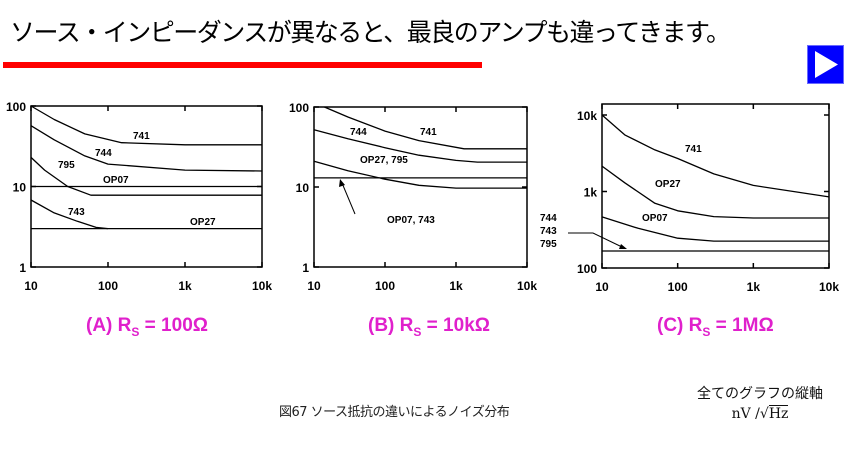 The height and width of the screenshot is (451, 859). What do you see at coordinates (411, 220) in the screenshot?
I see `series-label: OP07, 743` at bounding box center [411, 220].